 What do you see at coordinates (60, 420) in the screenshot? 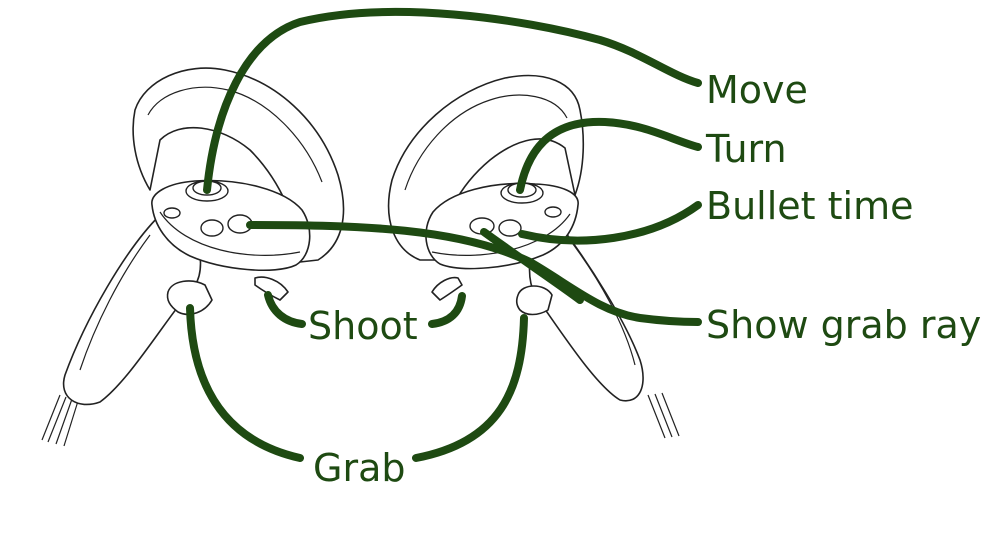
I see `left-controller-cable` at bounding box center [60, 420].